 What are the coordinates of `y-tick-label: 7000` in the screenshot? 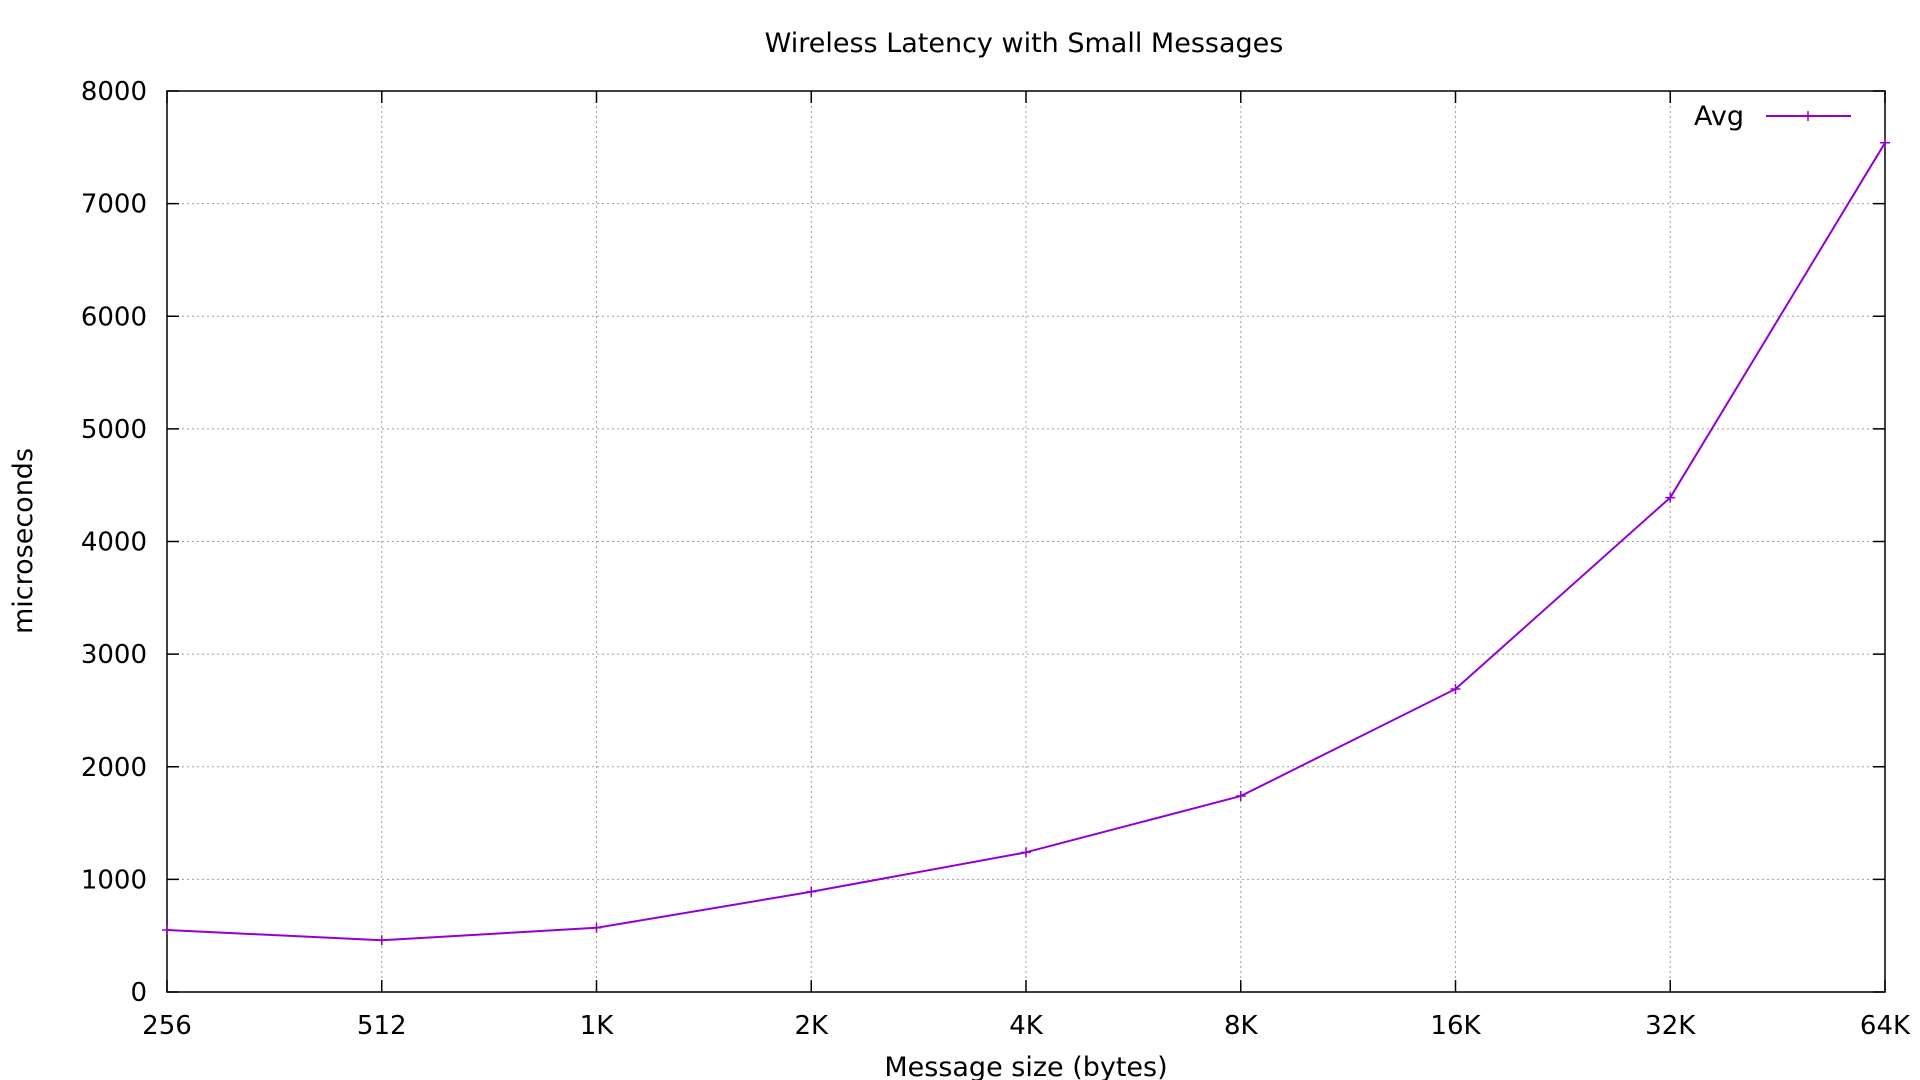 It's located at (114, 205).